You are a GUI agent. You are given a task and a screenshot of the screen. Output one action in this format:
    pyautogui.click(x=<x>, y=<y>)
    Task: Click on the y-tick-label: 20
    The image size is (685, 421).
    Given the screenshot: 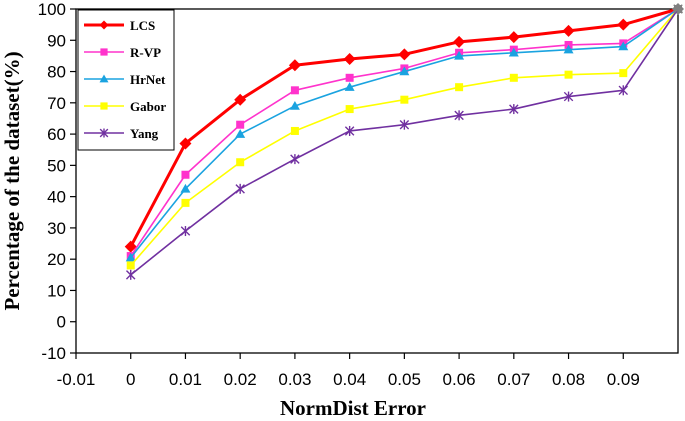 What is the action you would take?
    pyautogui.click(x=56, y=259)
    